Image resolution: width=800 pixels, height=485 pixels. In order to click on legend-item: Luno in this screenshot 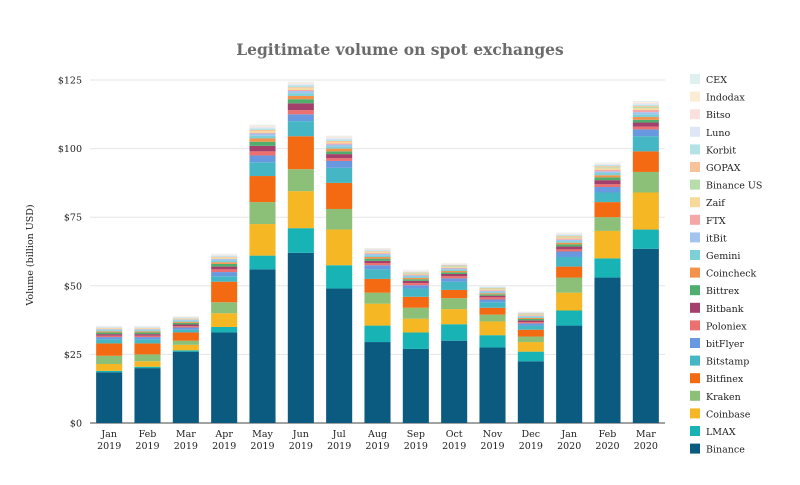, I will do `click(710, 132)`.